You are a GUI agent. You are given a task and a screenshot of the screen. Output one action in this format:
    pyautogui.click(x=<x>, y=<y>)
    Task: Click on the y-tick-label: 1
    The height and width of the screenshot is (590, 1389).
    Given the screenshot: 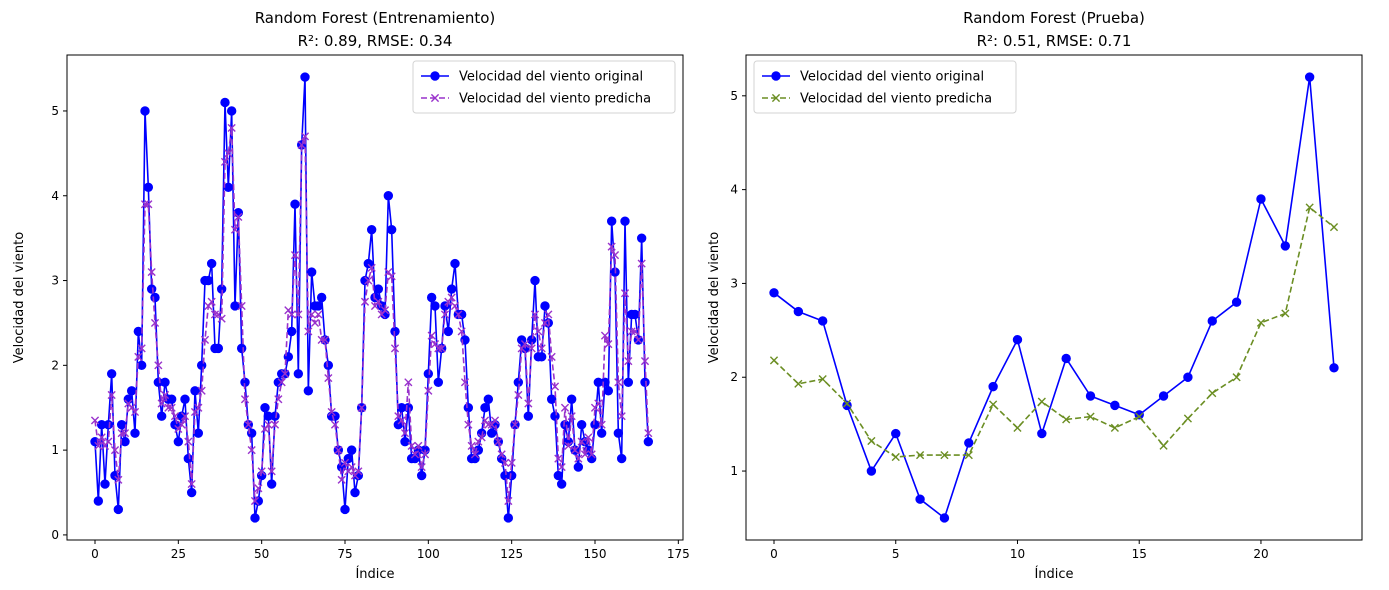 What is the action you would take?
    pyautogui.click(x=734, y=471)
    